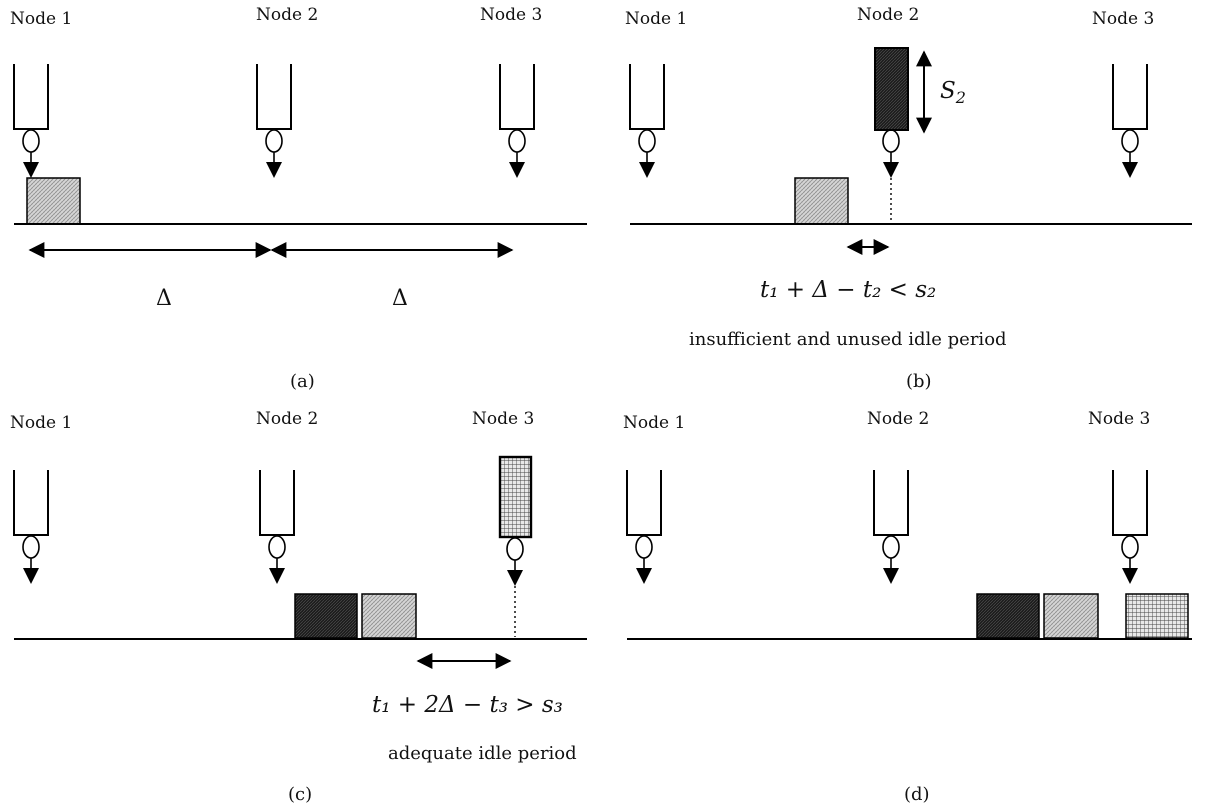  I want to click on note-c: adequate idle period, so click(482, 753).